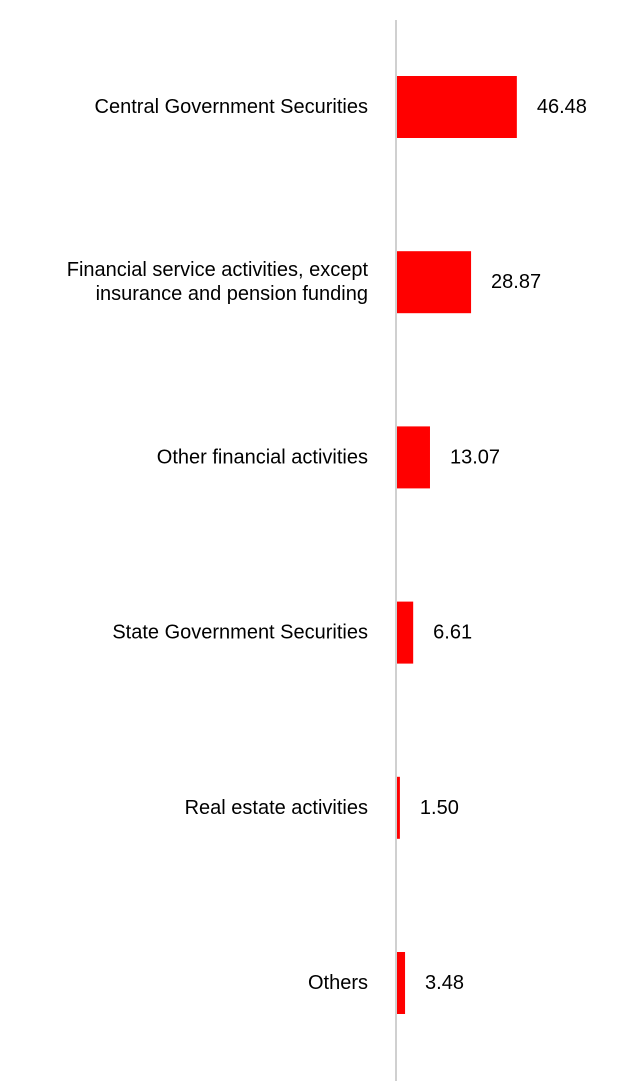 The width and height of the screenshot is (632, 1086). I want to click on category-label: Financial service activities, except, so click(218, 270).